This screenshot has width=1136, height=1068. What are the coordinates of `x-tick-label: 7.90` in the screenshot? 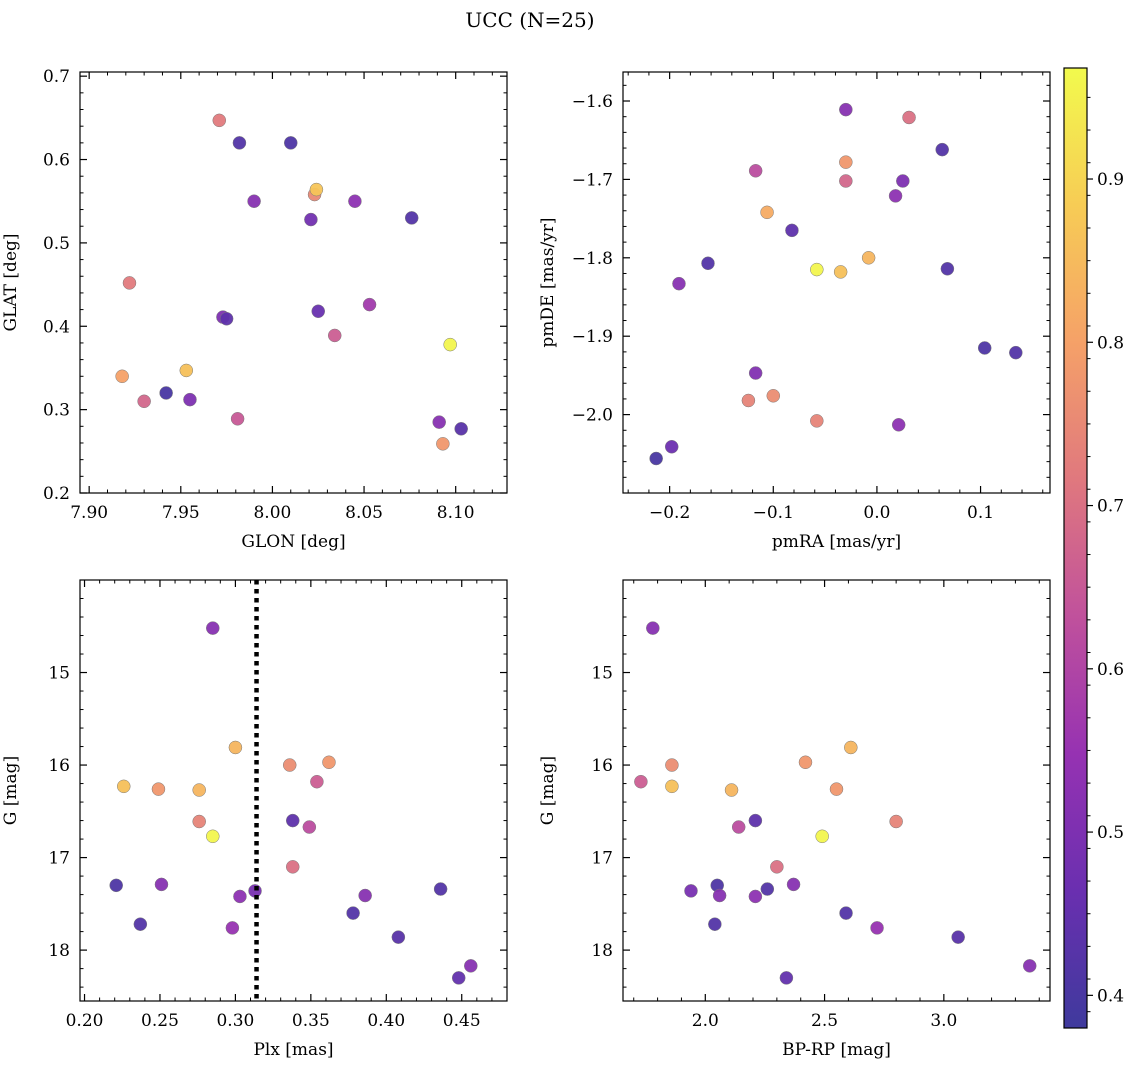 It's located at (89, 513).